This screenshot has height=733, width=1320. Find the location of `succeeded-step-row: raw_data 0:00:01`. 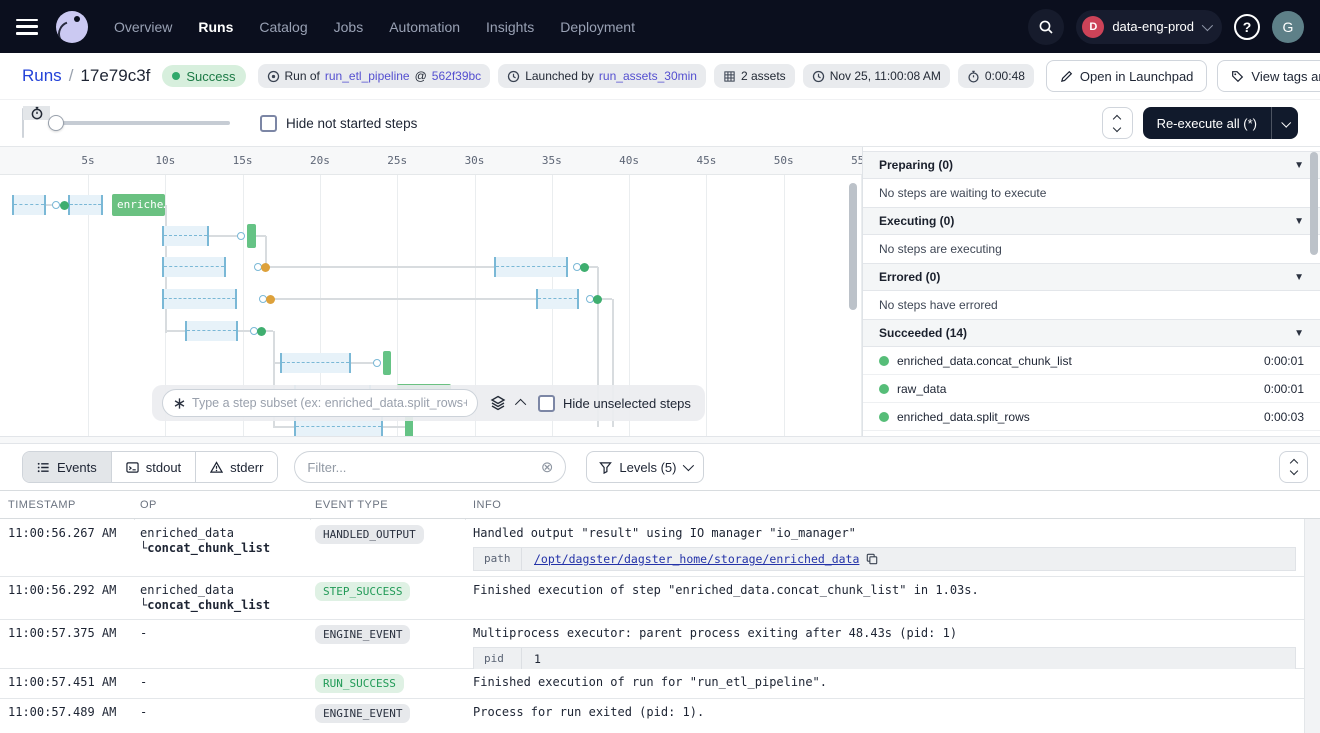

succeeded-step-row: raw_data 0:00:01 is located at coordinates (1091, 389).